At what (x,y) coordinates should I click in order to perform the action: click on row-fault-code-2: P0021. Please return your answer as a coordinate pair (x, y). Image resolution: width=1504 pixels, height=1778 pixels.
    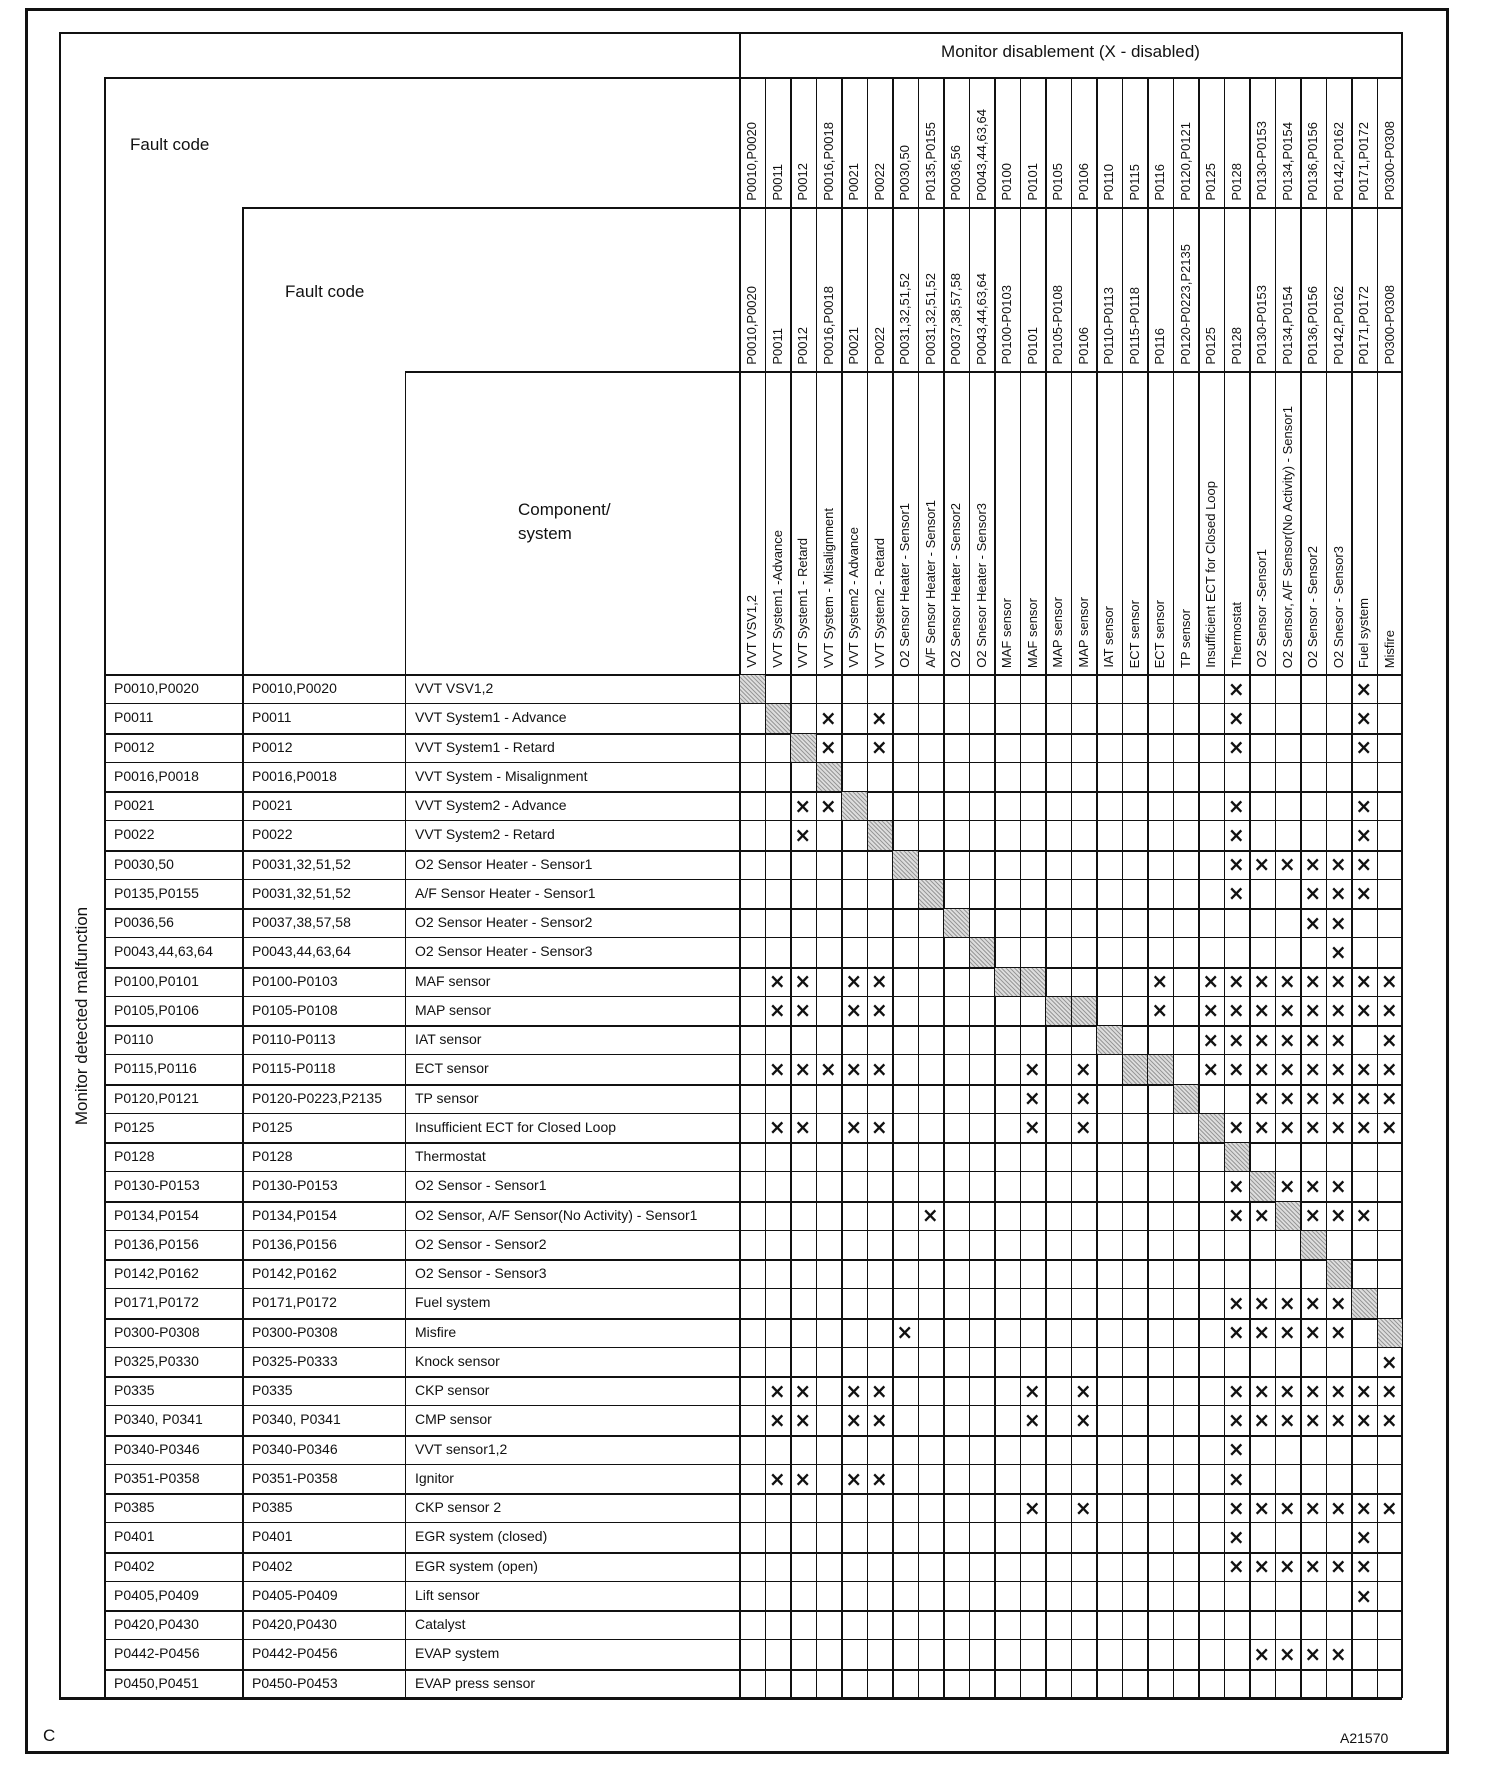
    Looking at the image, I should click on (272, 805).